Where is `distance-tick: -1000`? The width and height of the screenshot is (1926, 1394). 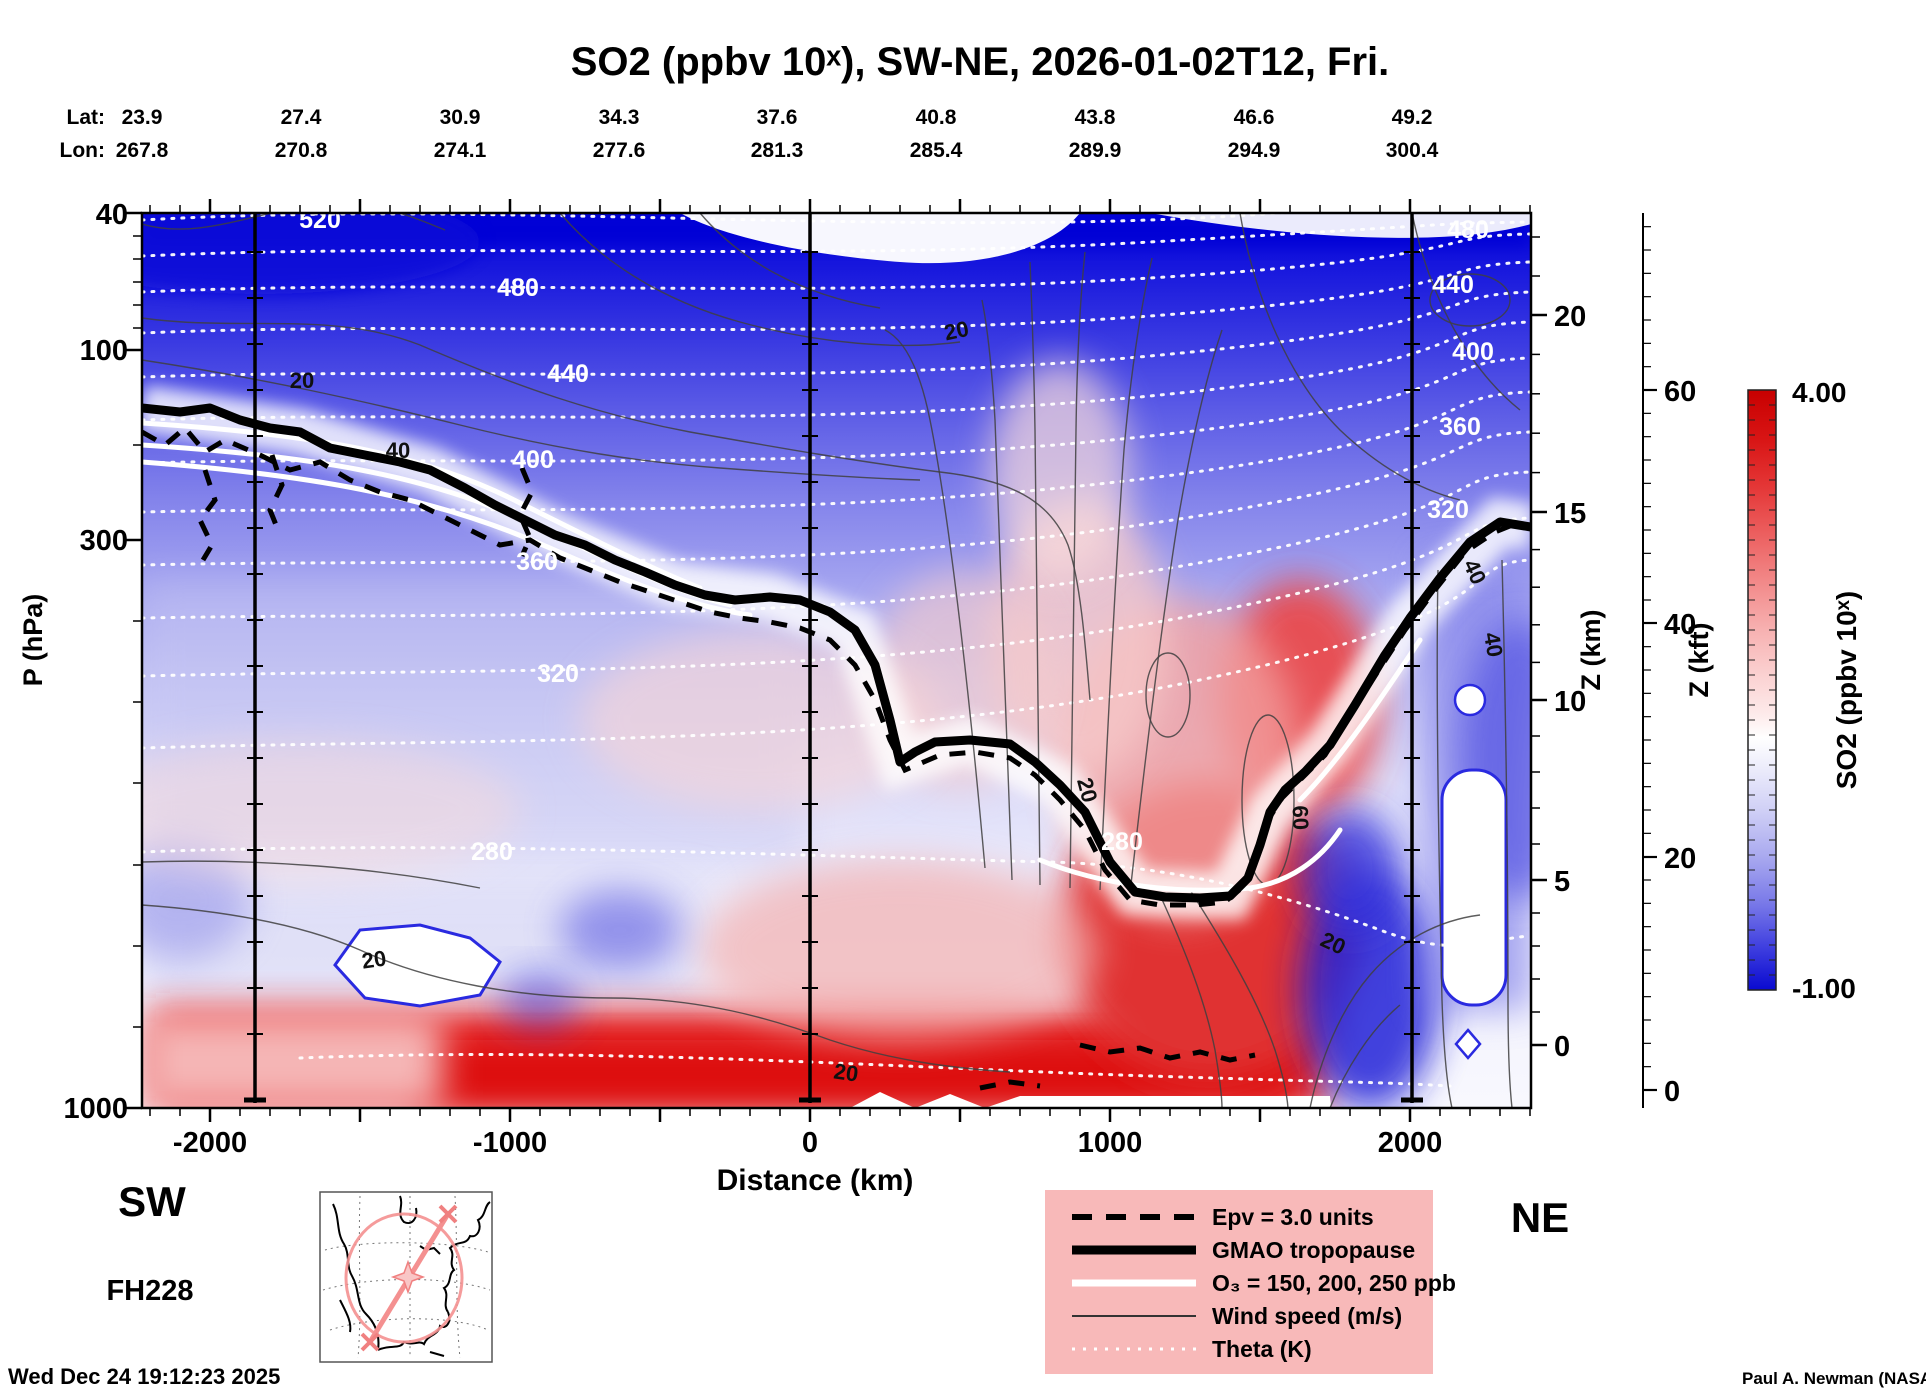 distance-tick: -1000 is located at coordinates (510, 1143).